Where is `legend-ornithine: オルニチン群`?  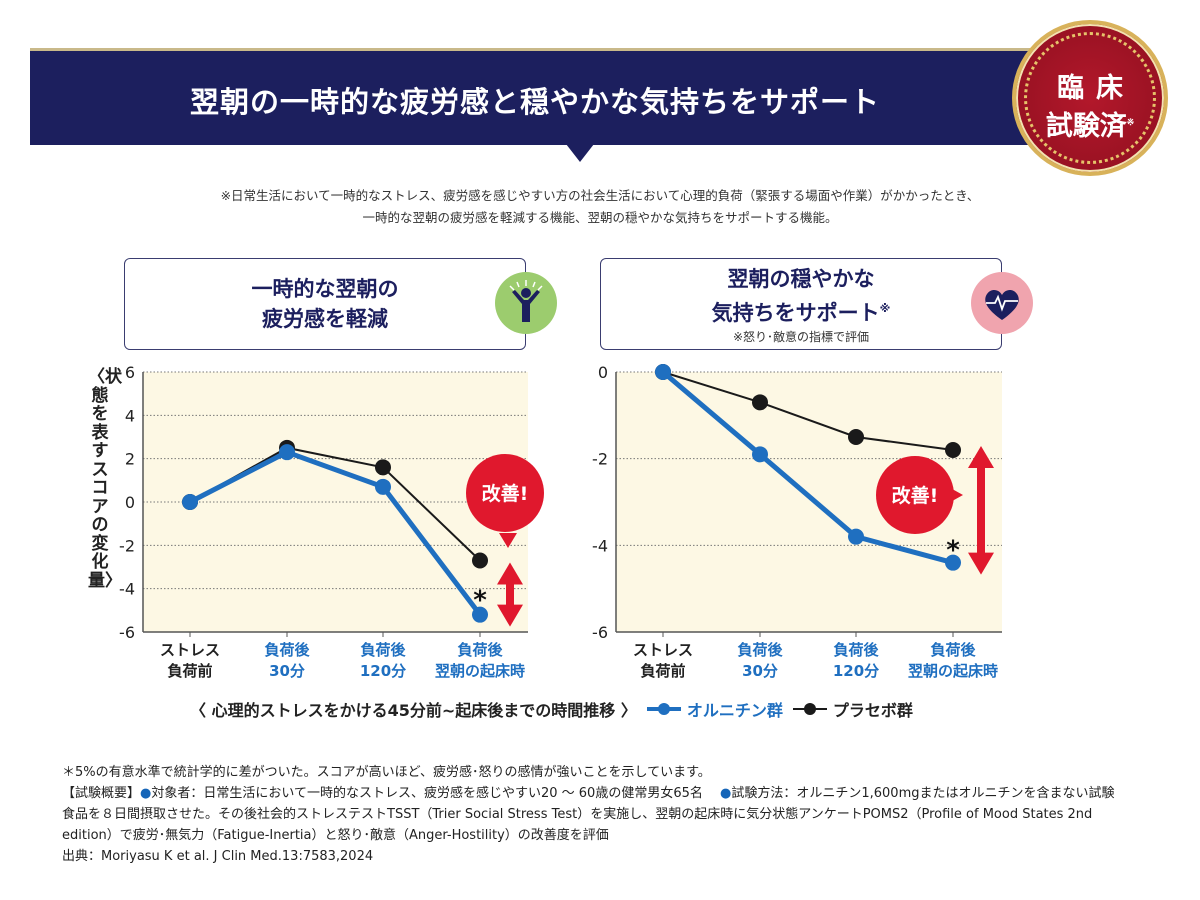 legend-ornithine: オルニチン群 is located at coordinates (714, 709).